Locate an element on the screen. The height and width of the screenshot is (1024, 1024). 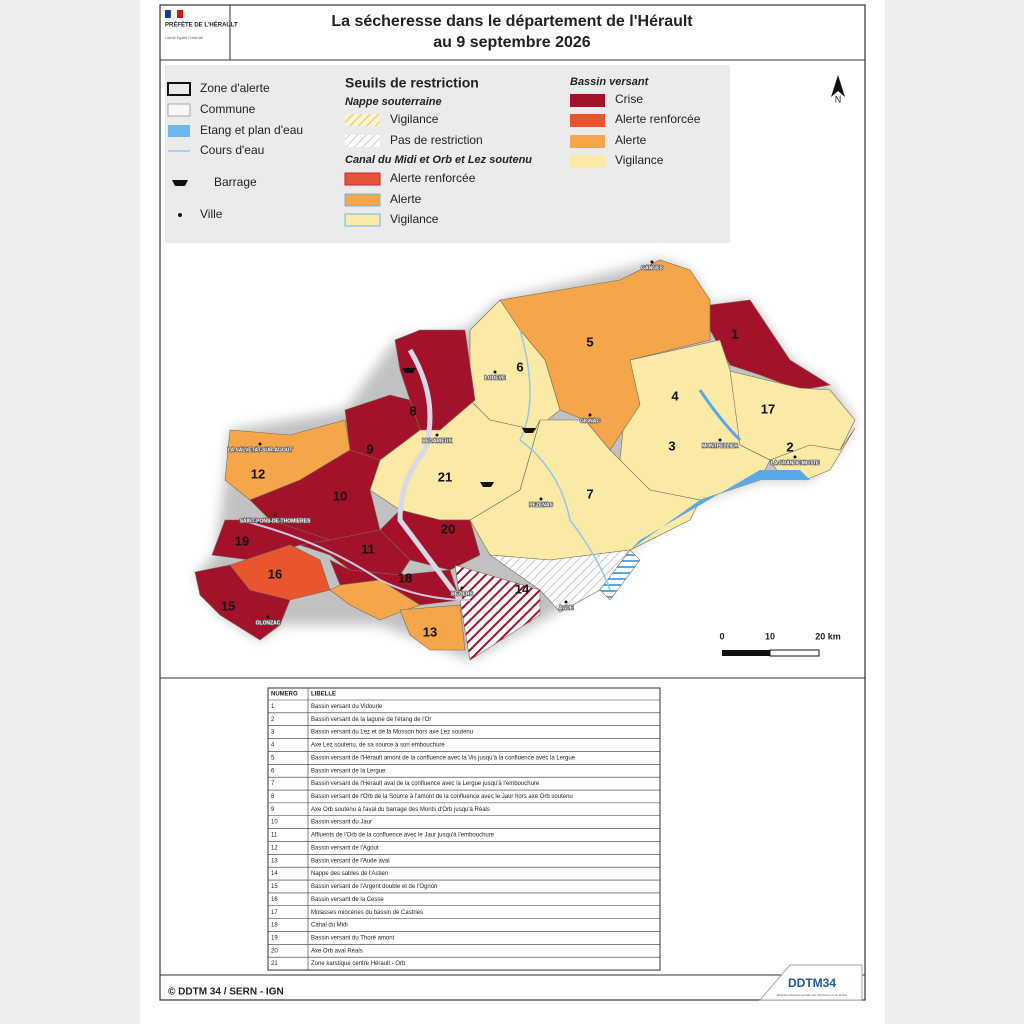
table-cell: 11 is located at coordinates (274, 836).